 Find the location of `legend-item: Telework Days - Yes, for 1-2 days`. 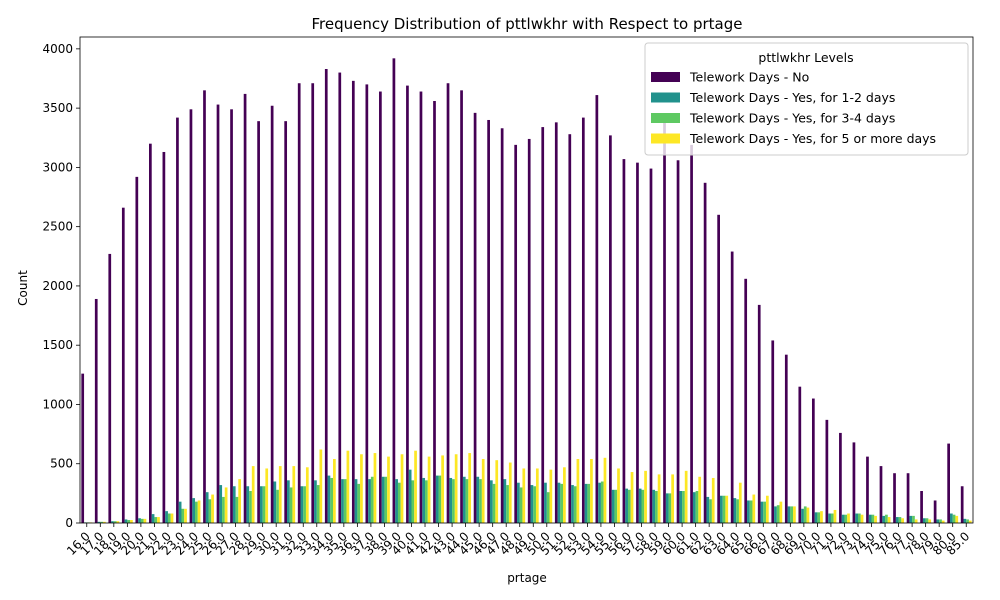

legend-item: Telework Days - Yes, for 1-2 days is located at coordinates (773, 97).